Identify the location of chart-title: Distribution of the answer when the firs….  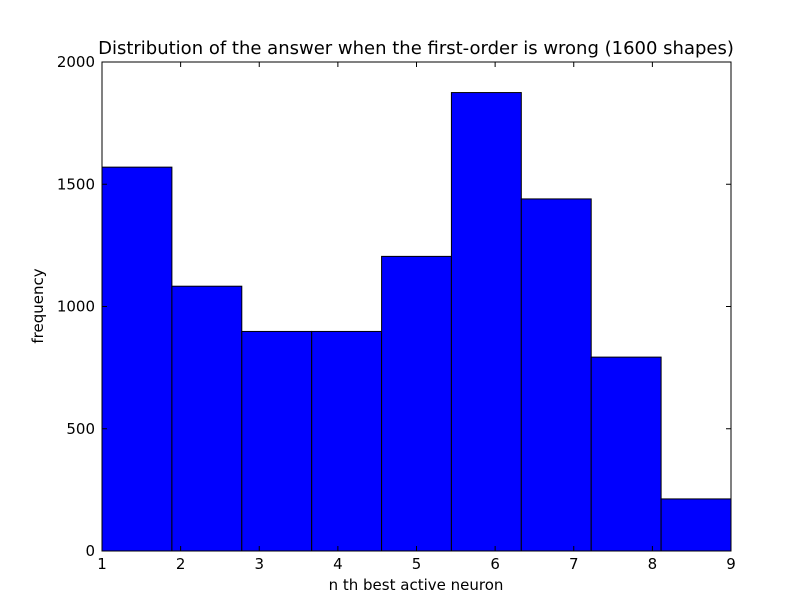
(416, 48).